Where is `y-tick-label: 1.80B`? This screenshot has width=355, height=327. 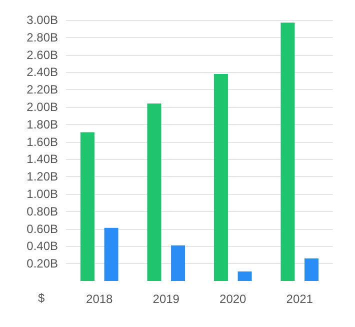
y-tick-label: 1.80B is located at coordinates (42, 124).